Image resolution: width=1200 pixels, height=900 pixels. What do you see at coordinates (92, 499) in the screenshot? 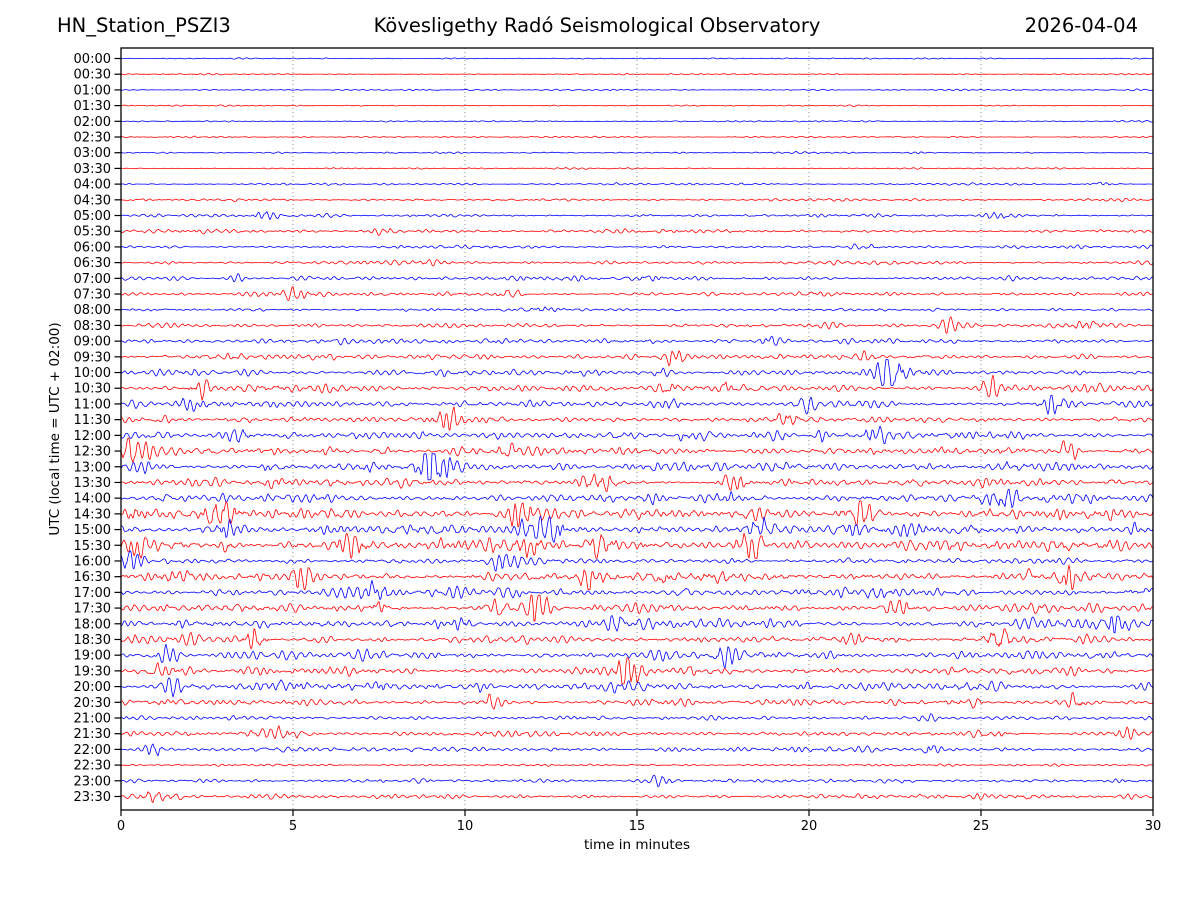
I see `row-label-1400: 14:00` at bounding box center [92, 499].